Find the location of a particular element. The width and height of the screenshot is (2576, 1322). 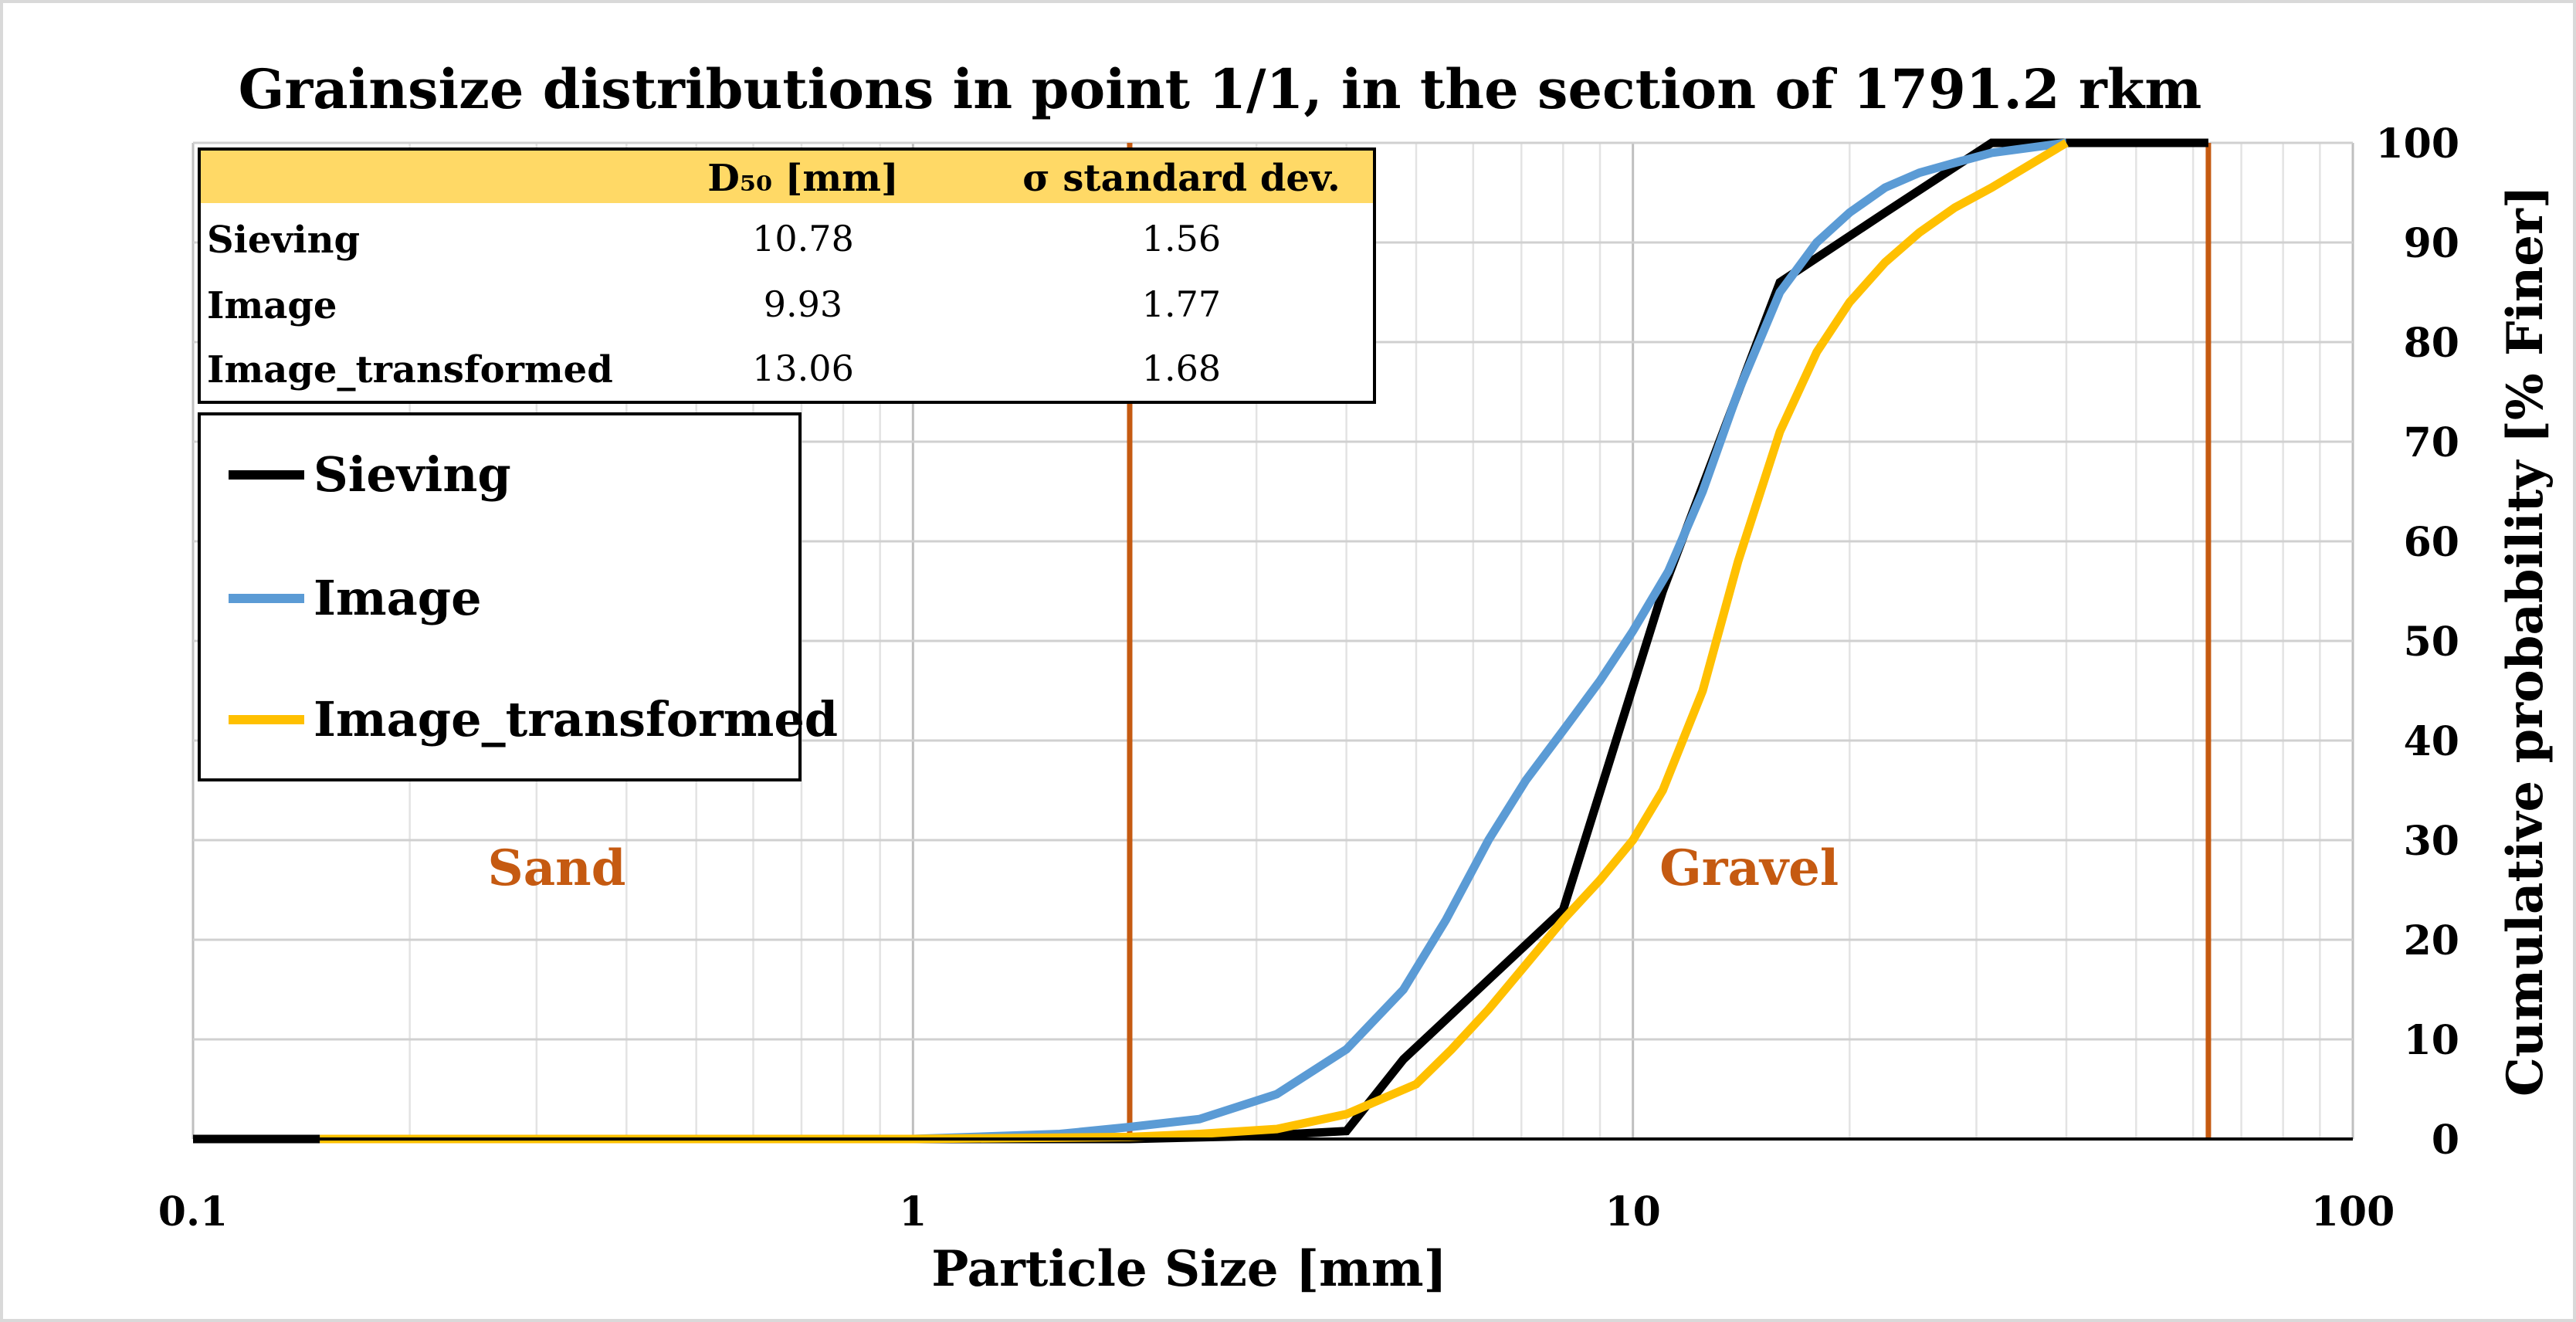

x-tick-label: 0.1 is located at coordinates (193, 1212).